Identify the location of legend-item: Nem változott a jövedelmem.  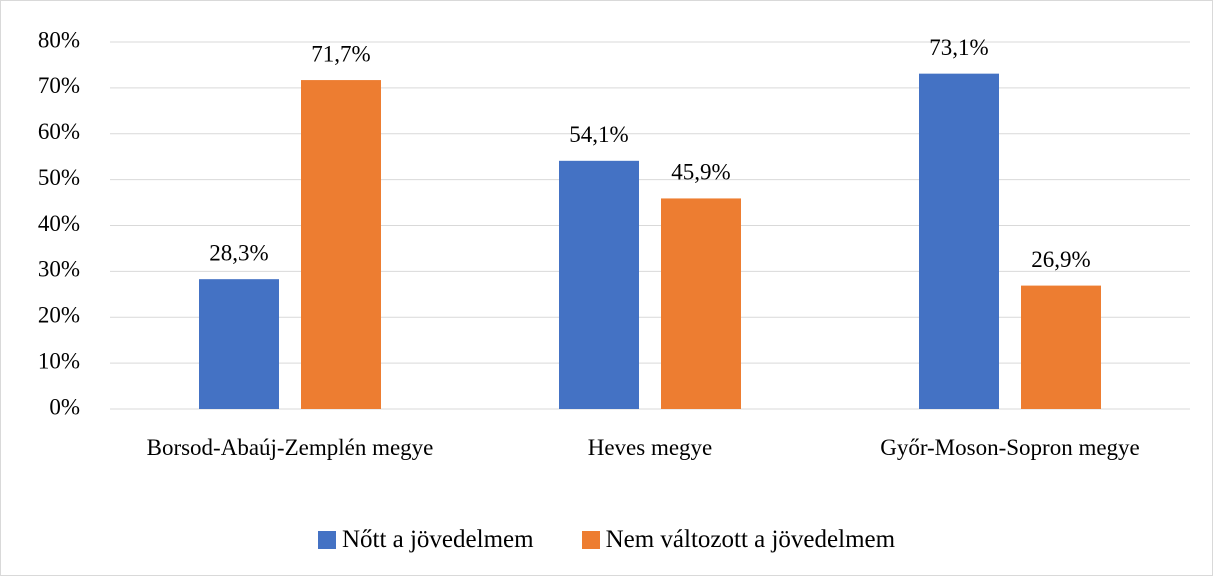
(738, 540).